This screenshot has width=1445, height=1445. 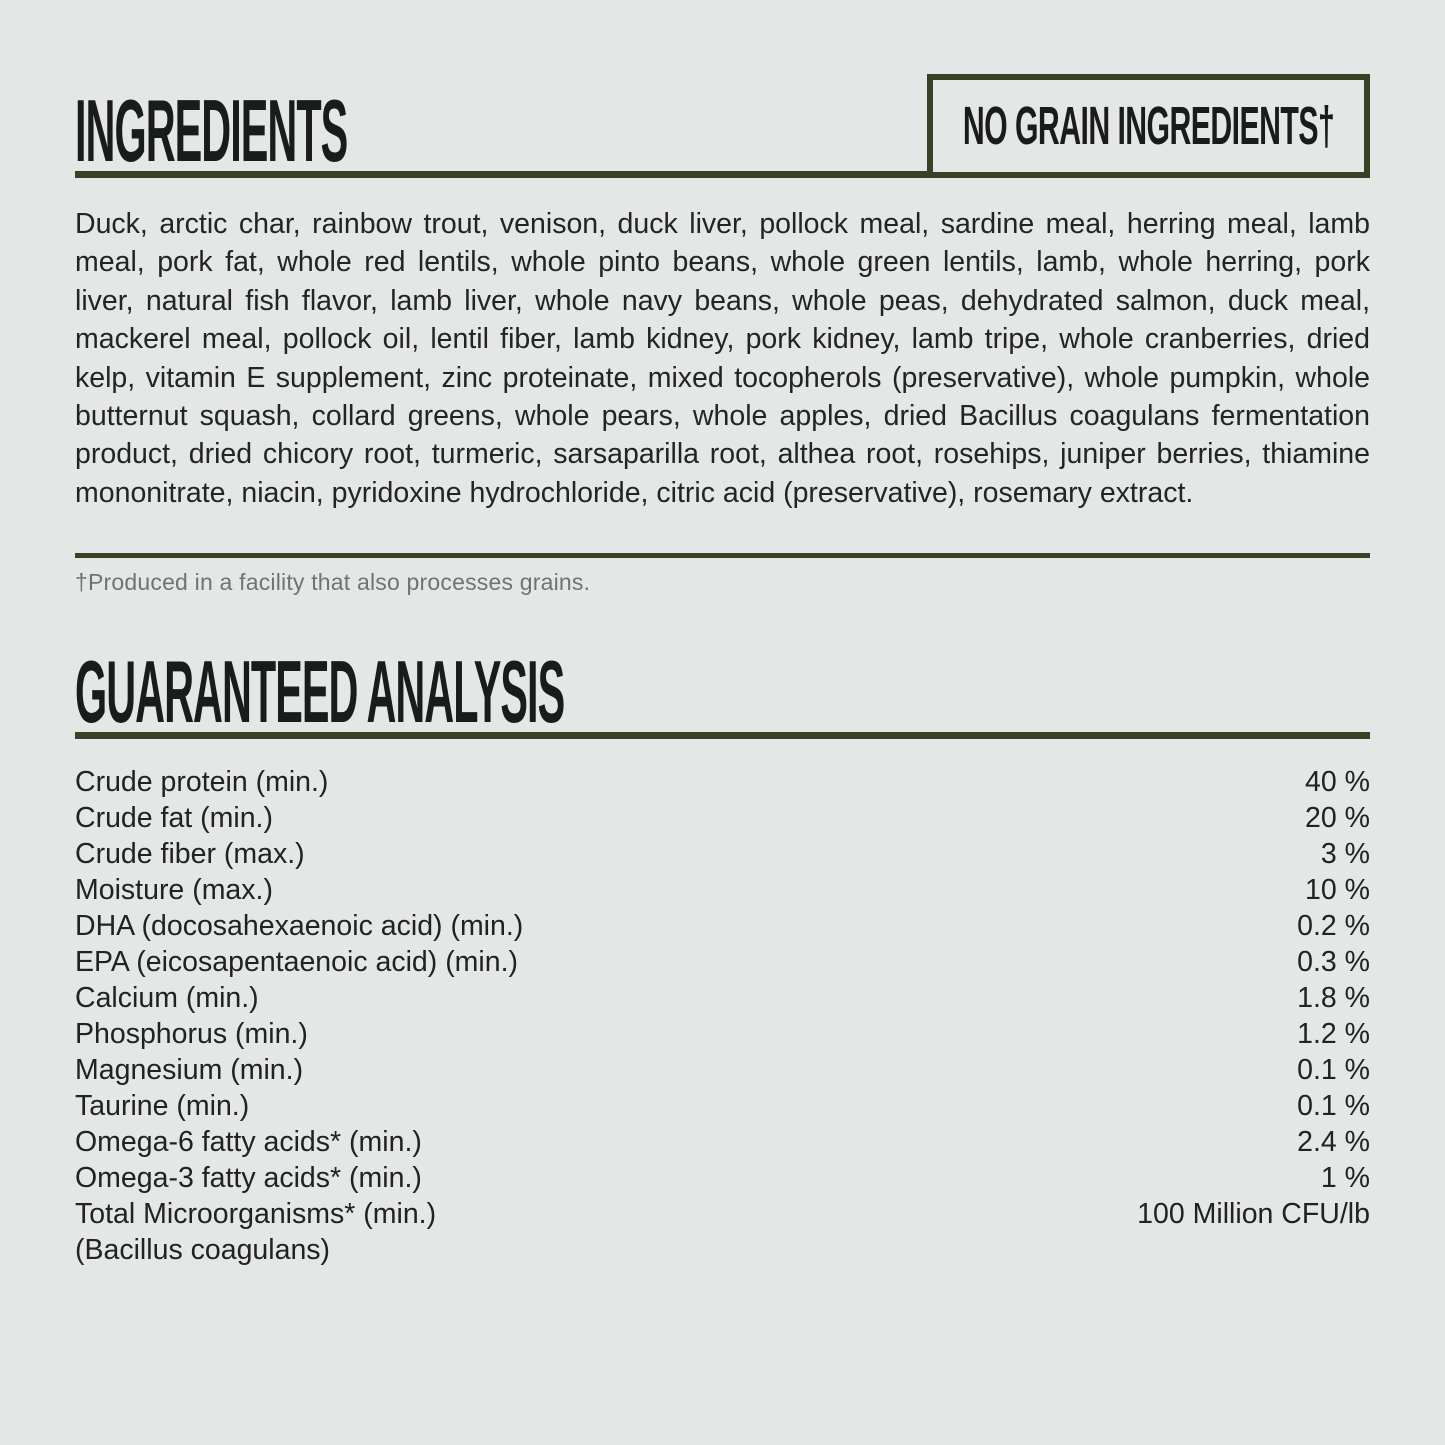 What do you see at coordinates (1337, 890) in the screenshot?
I see `analysis-row-value: 10 %` at bounding box center [1337, 890].